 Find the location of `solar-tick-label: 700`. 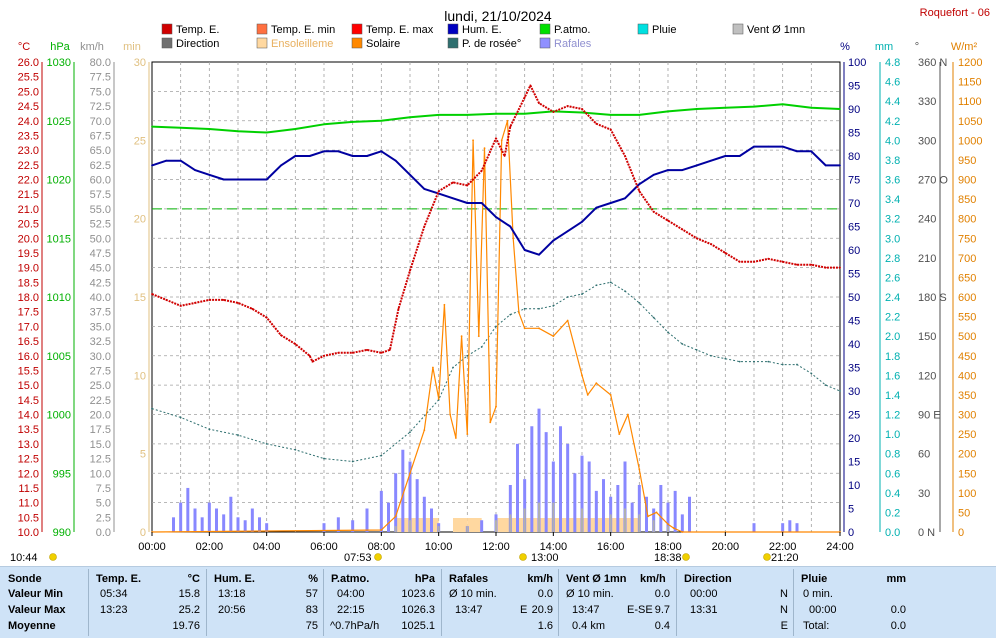

solar-tick-label: 700 is located at coordinates (967, 259).